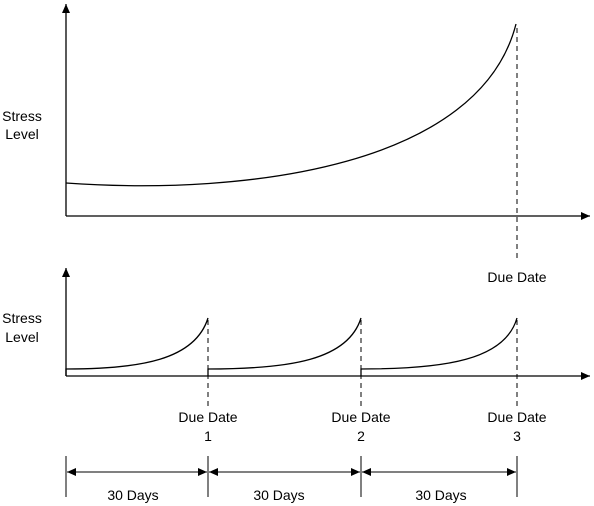  What do you see at coordinates (516, 417) in the screenshot?
I see `period-3-due-label: Due Date` at bounding box center [516, 417].